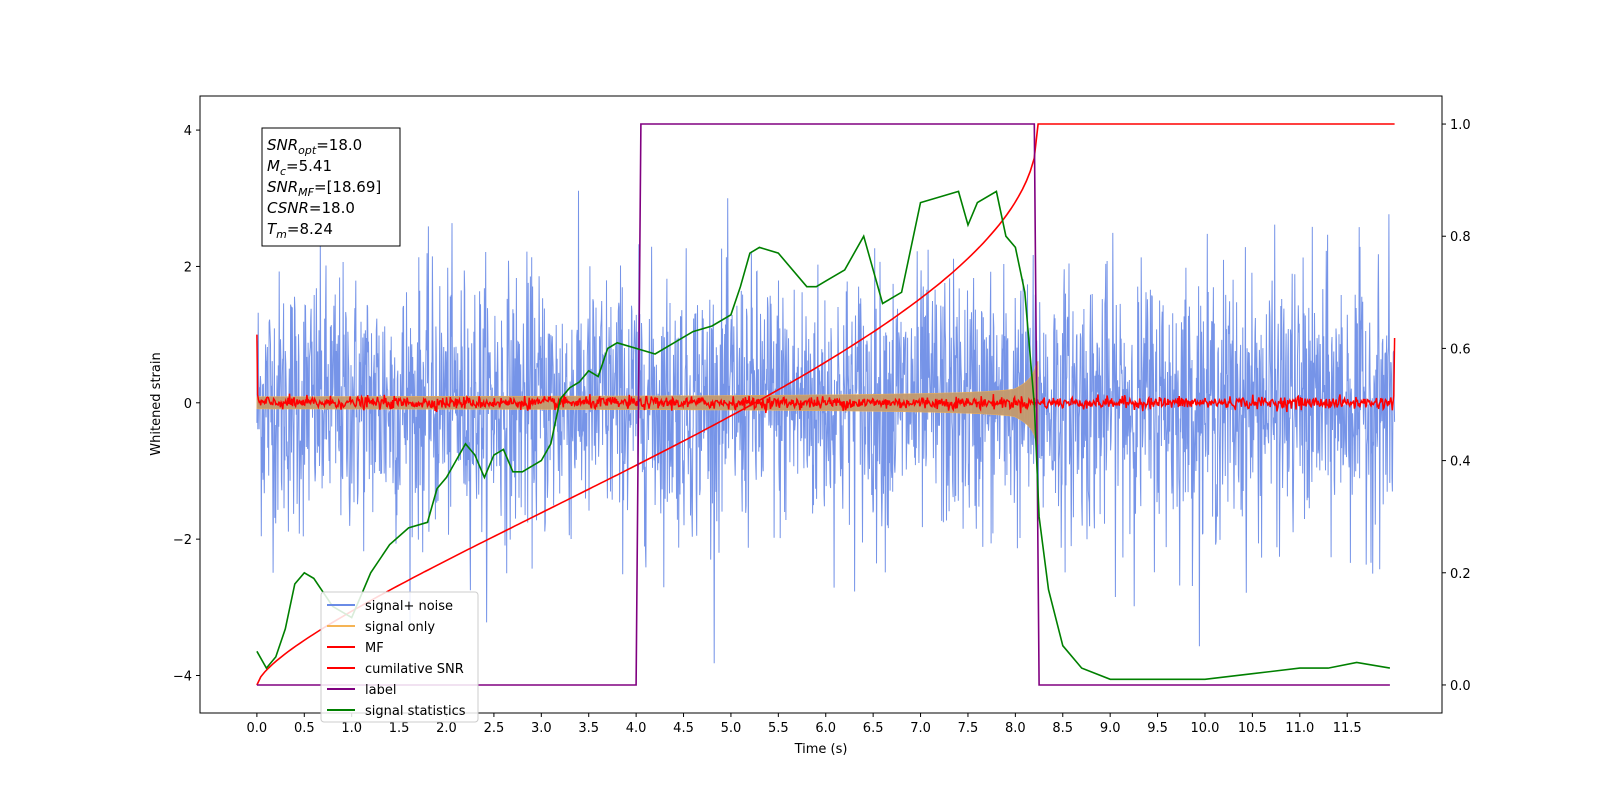 This screenshot has width=1600, height=800. Describe the element at coordinates (400, 627) in the screenshot. I see `legend-label: signal only` at that location.